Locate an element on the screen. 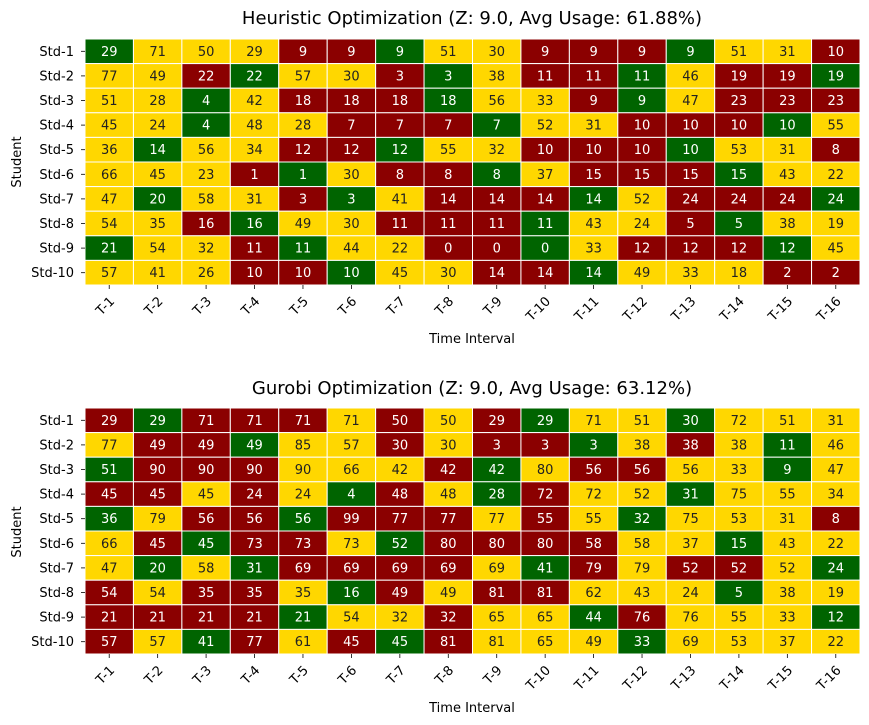 The image size is (869, 725). x-tick-label: T-9 is located at coordinates (492, 675).